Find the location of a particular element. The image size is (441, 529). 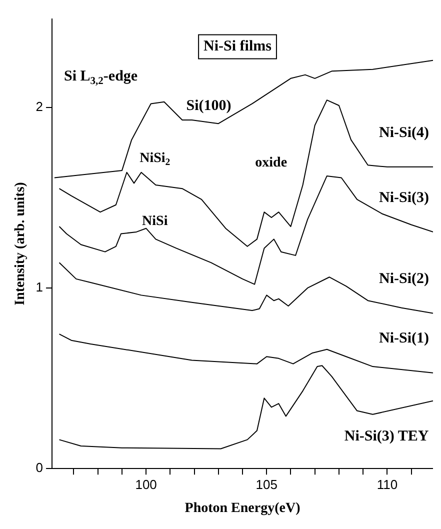

annotation: oxide is located at coordinates (271, 162).